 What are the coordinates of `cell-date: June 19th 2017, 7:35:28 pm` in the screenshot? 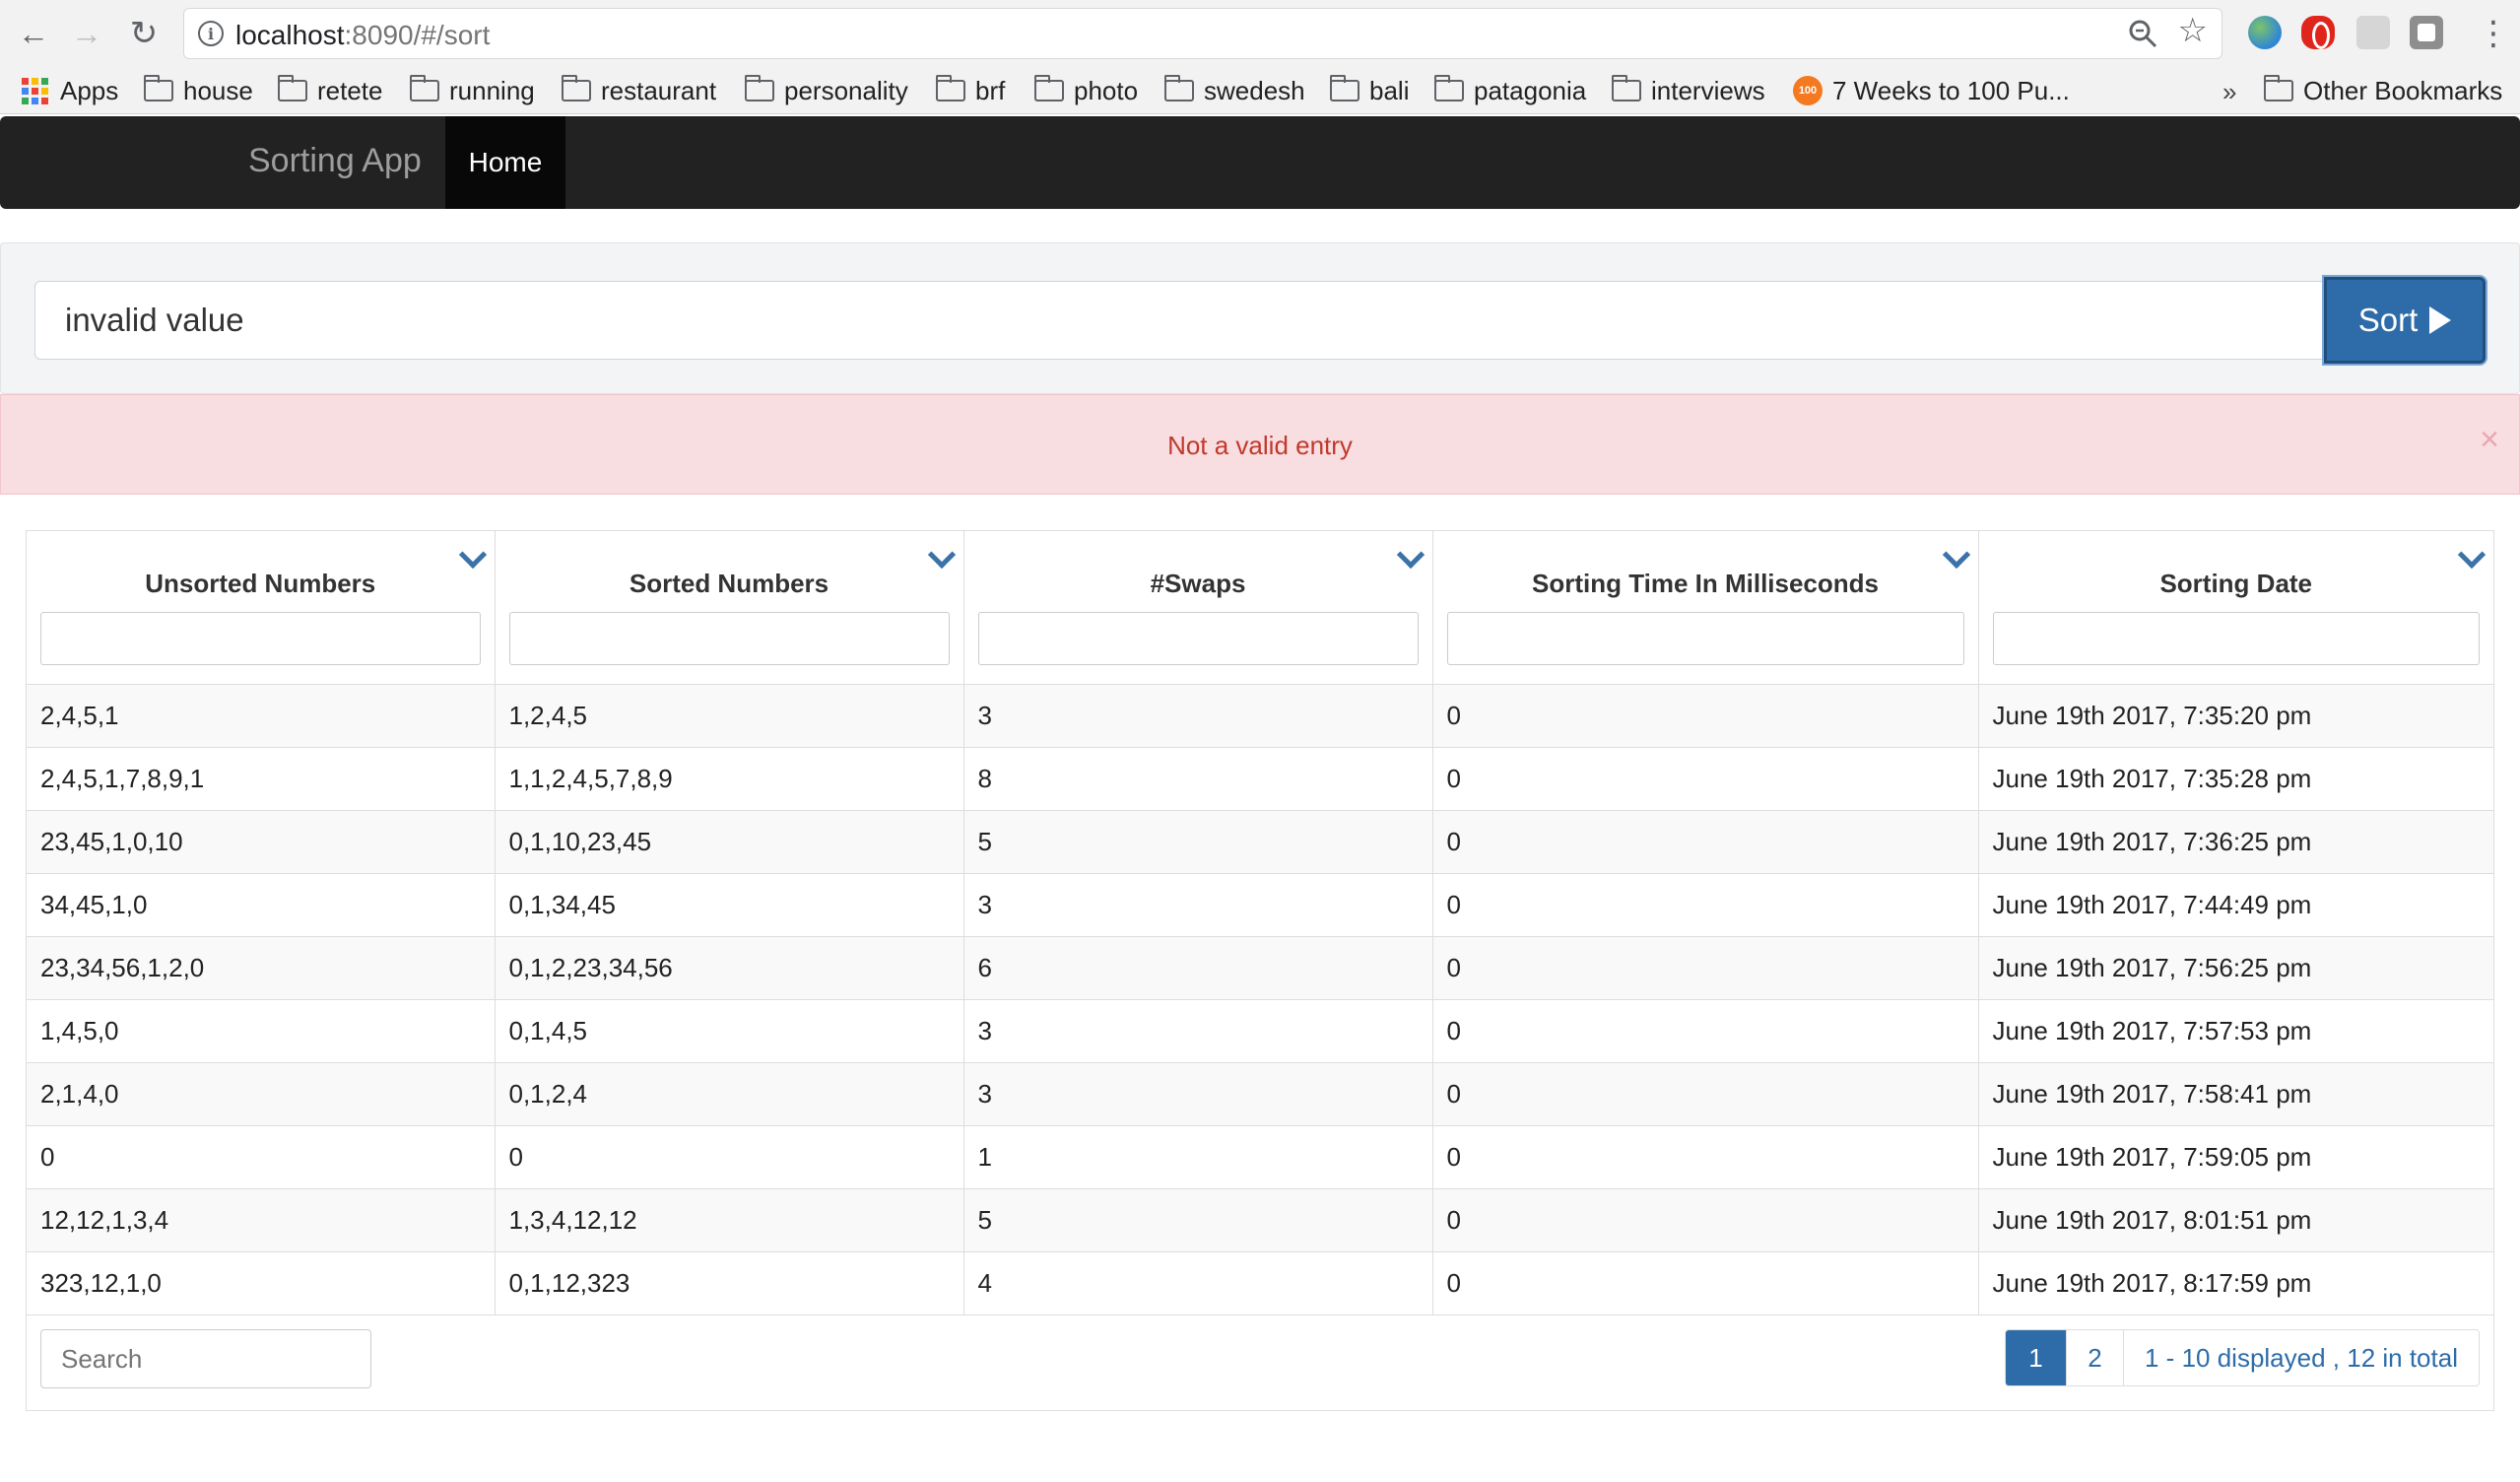 It's located at (2235, 779).